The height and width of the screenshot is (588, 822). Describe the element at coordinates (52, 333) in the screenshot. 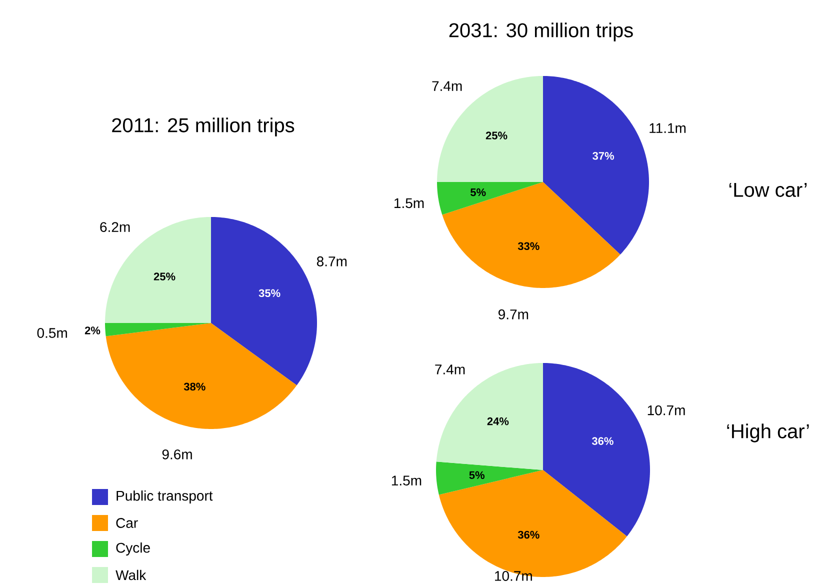

I see `text: 0.5m` at that location.